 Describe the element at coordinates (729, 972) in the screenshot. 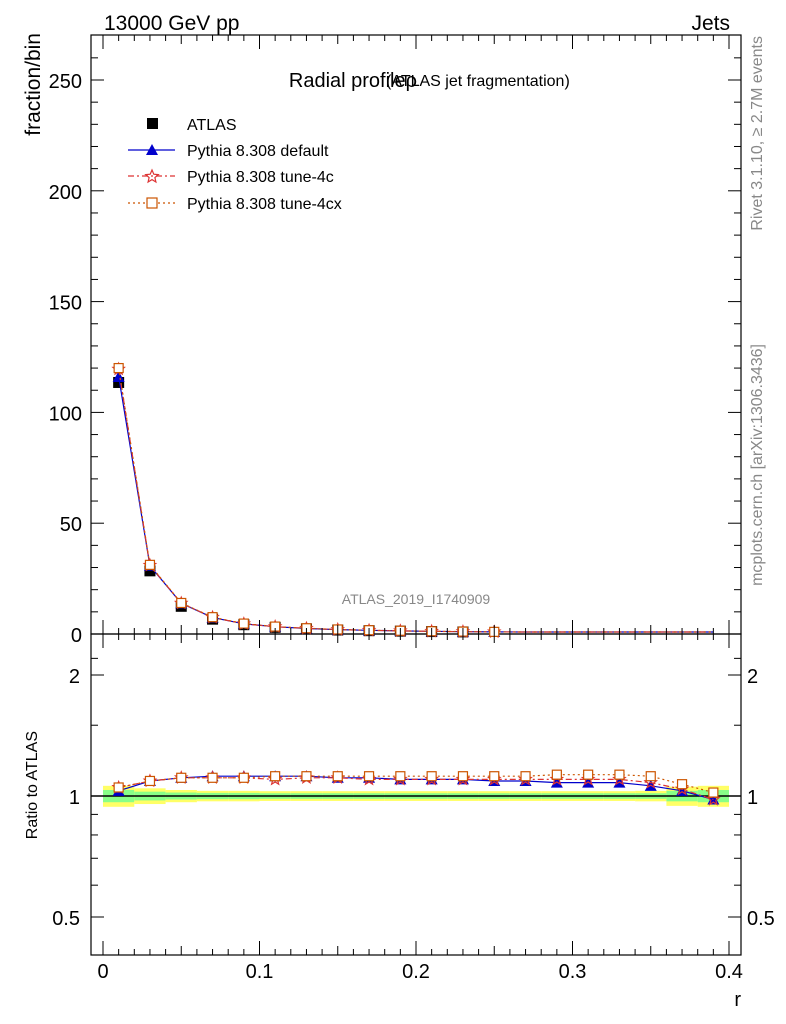

I see `x-tick-label: 0.4` at that location.